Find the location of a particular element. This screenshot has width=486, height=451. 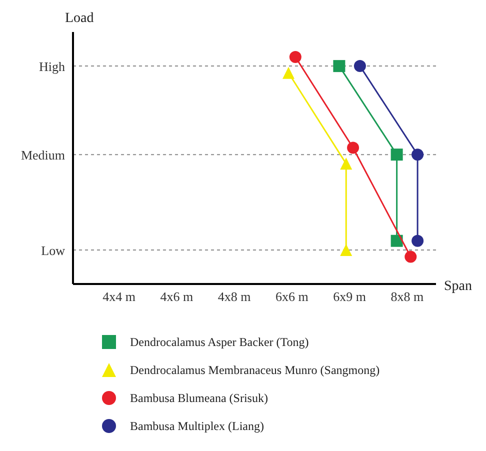

y-axis-title: Load is located at coordinates (79, 18).